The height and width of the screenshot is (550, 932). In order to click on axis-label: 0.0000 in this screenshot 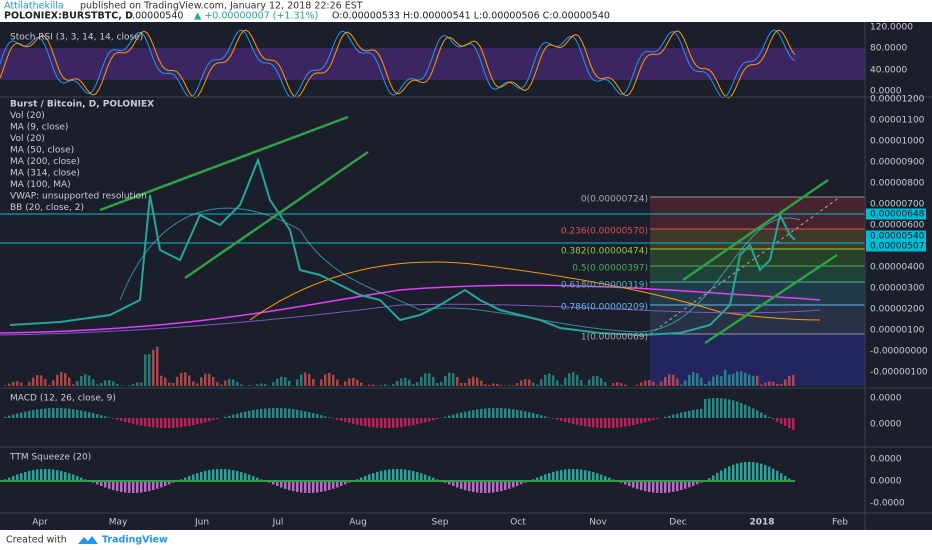, I will do `click(886, 460)`.